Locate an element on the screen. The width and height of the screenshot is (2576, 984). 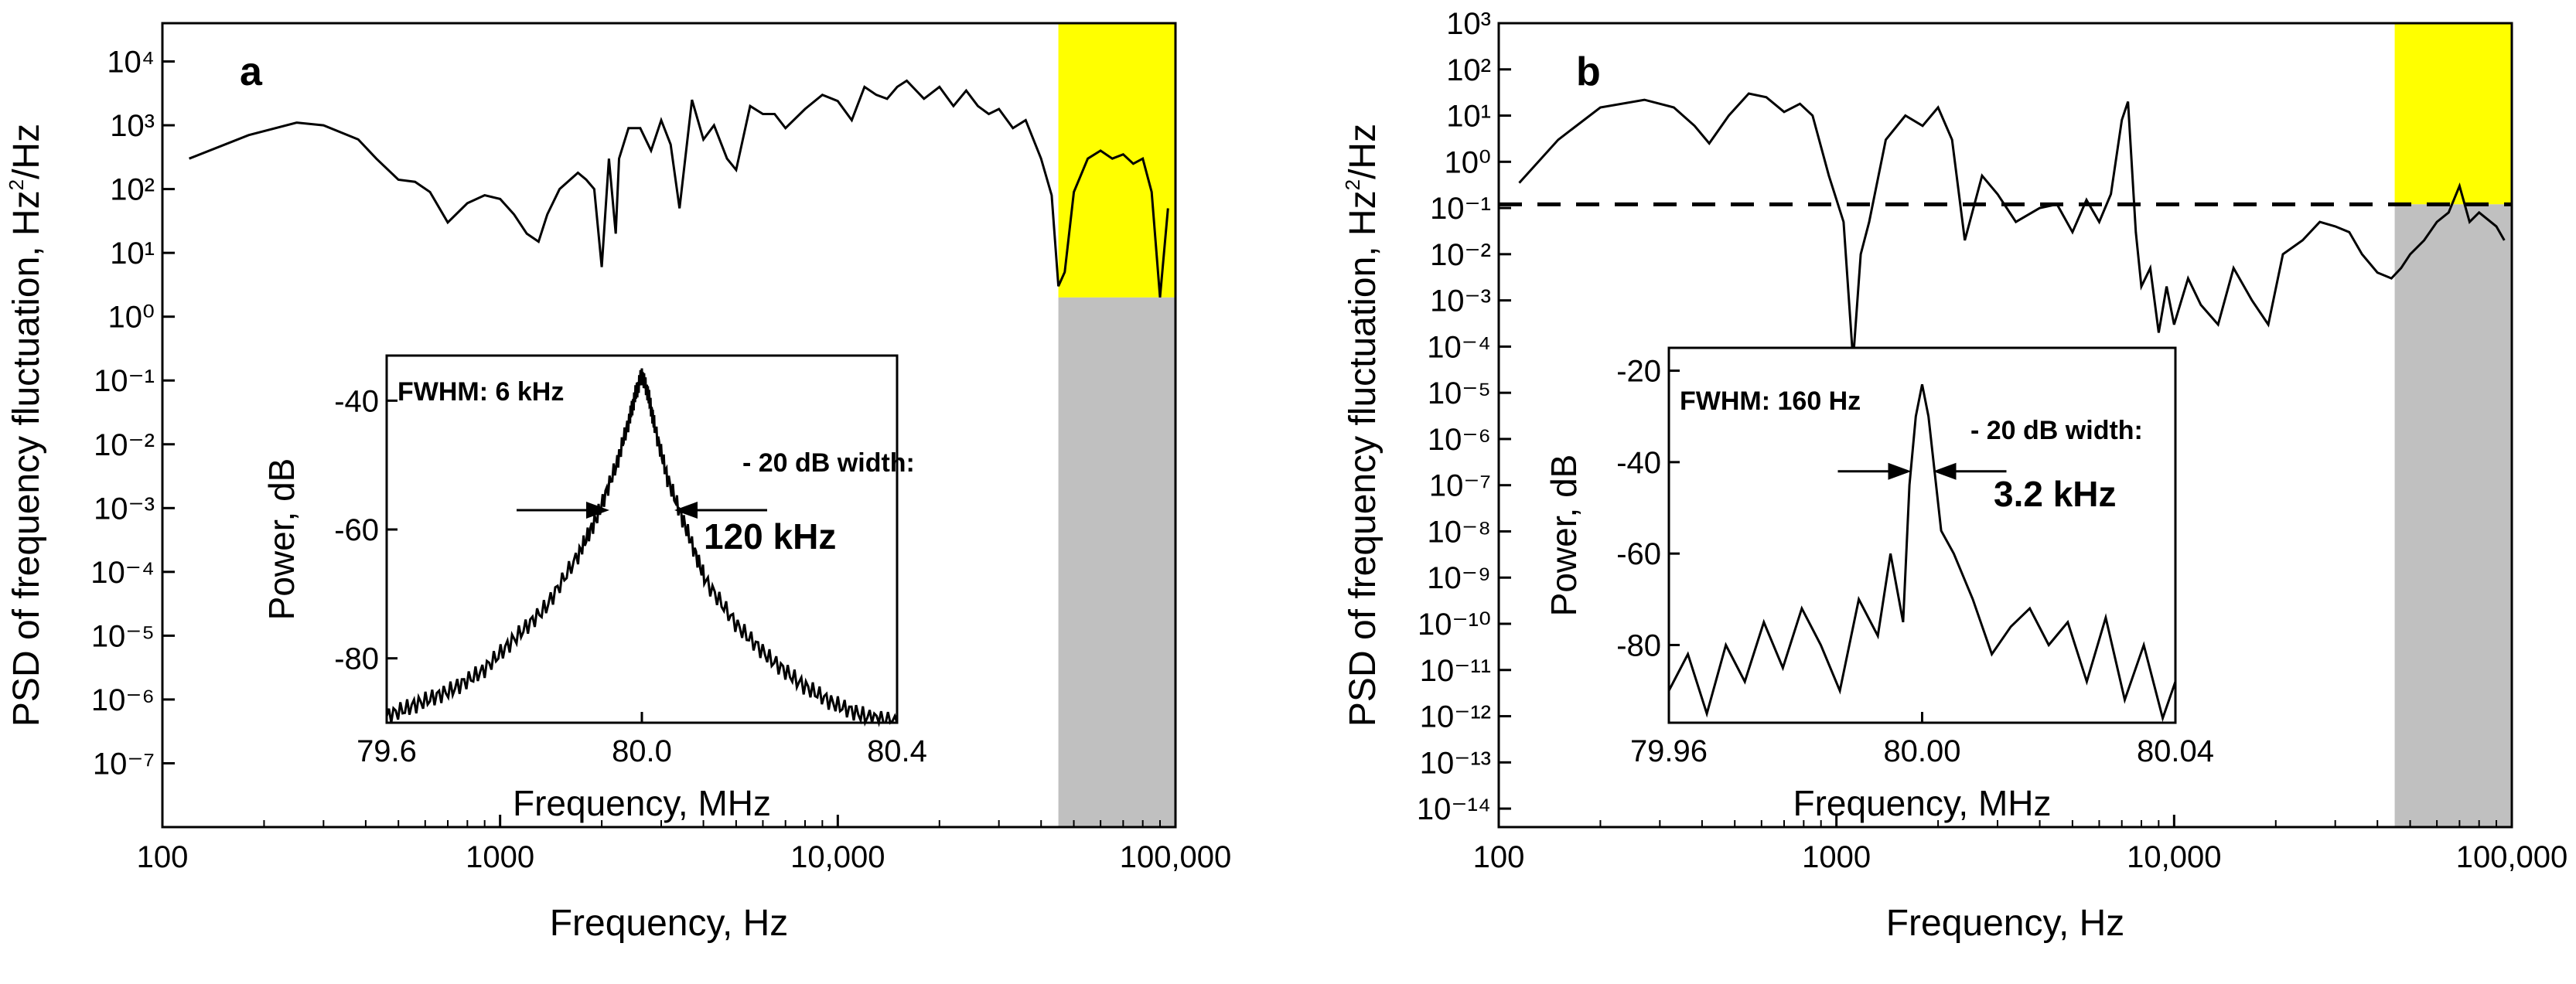
fwhm-label: FWHM: 160 Hz is located at coordinates (1771, 401).